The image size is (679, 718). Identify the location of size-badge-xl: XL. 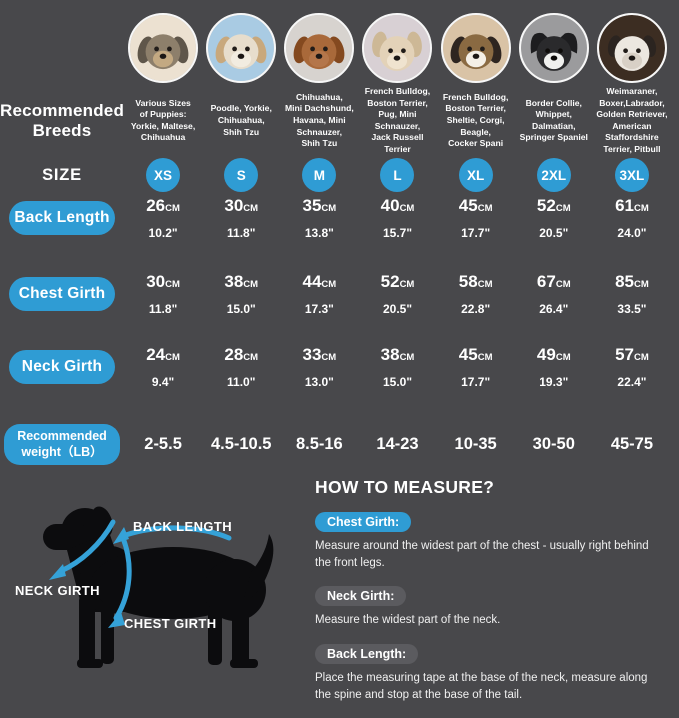
(475, 175).